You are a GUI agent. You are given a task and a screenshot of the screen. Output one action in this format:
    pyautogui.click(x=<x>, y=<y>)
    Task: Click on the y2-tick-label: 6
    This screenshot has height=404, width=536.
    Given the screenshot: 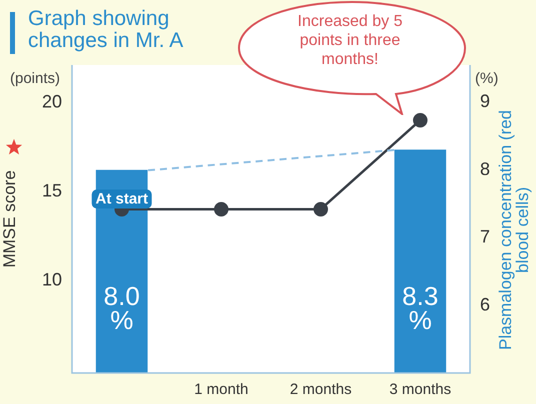 What is the action you would take?
    pyautogui.click(x=485, y=304)
    